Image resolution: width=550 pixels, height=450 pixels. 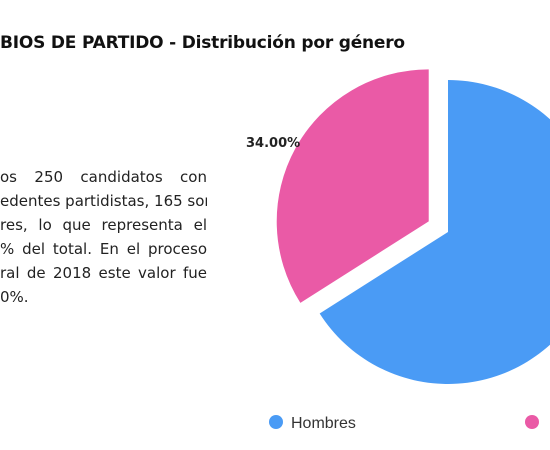 I want to click on slice-label-mujeres: 34.00%, so click(x=273, y=143).